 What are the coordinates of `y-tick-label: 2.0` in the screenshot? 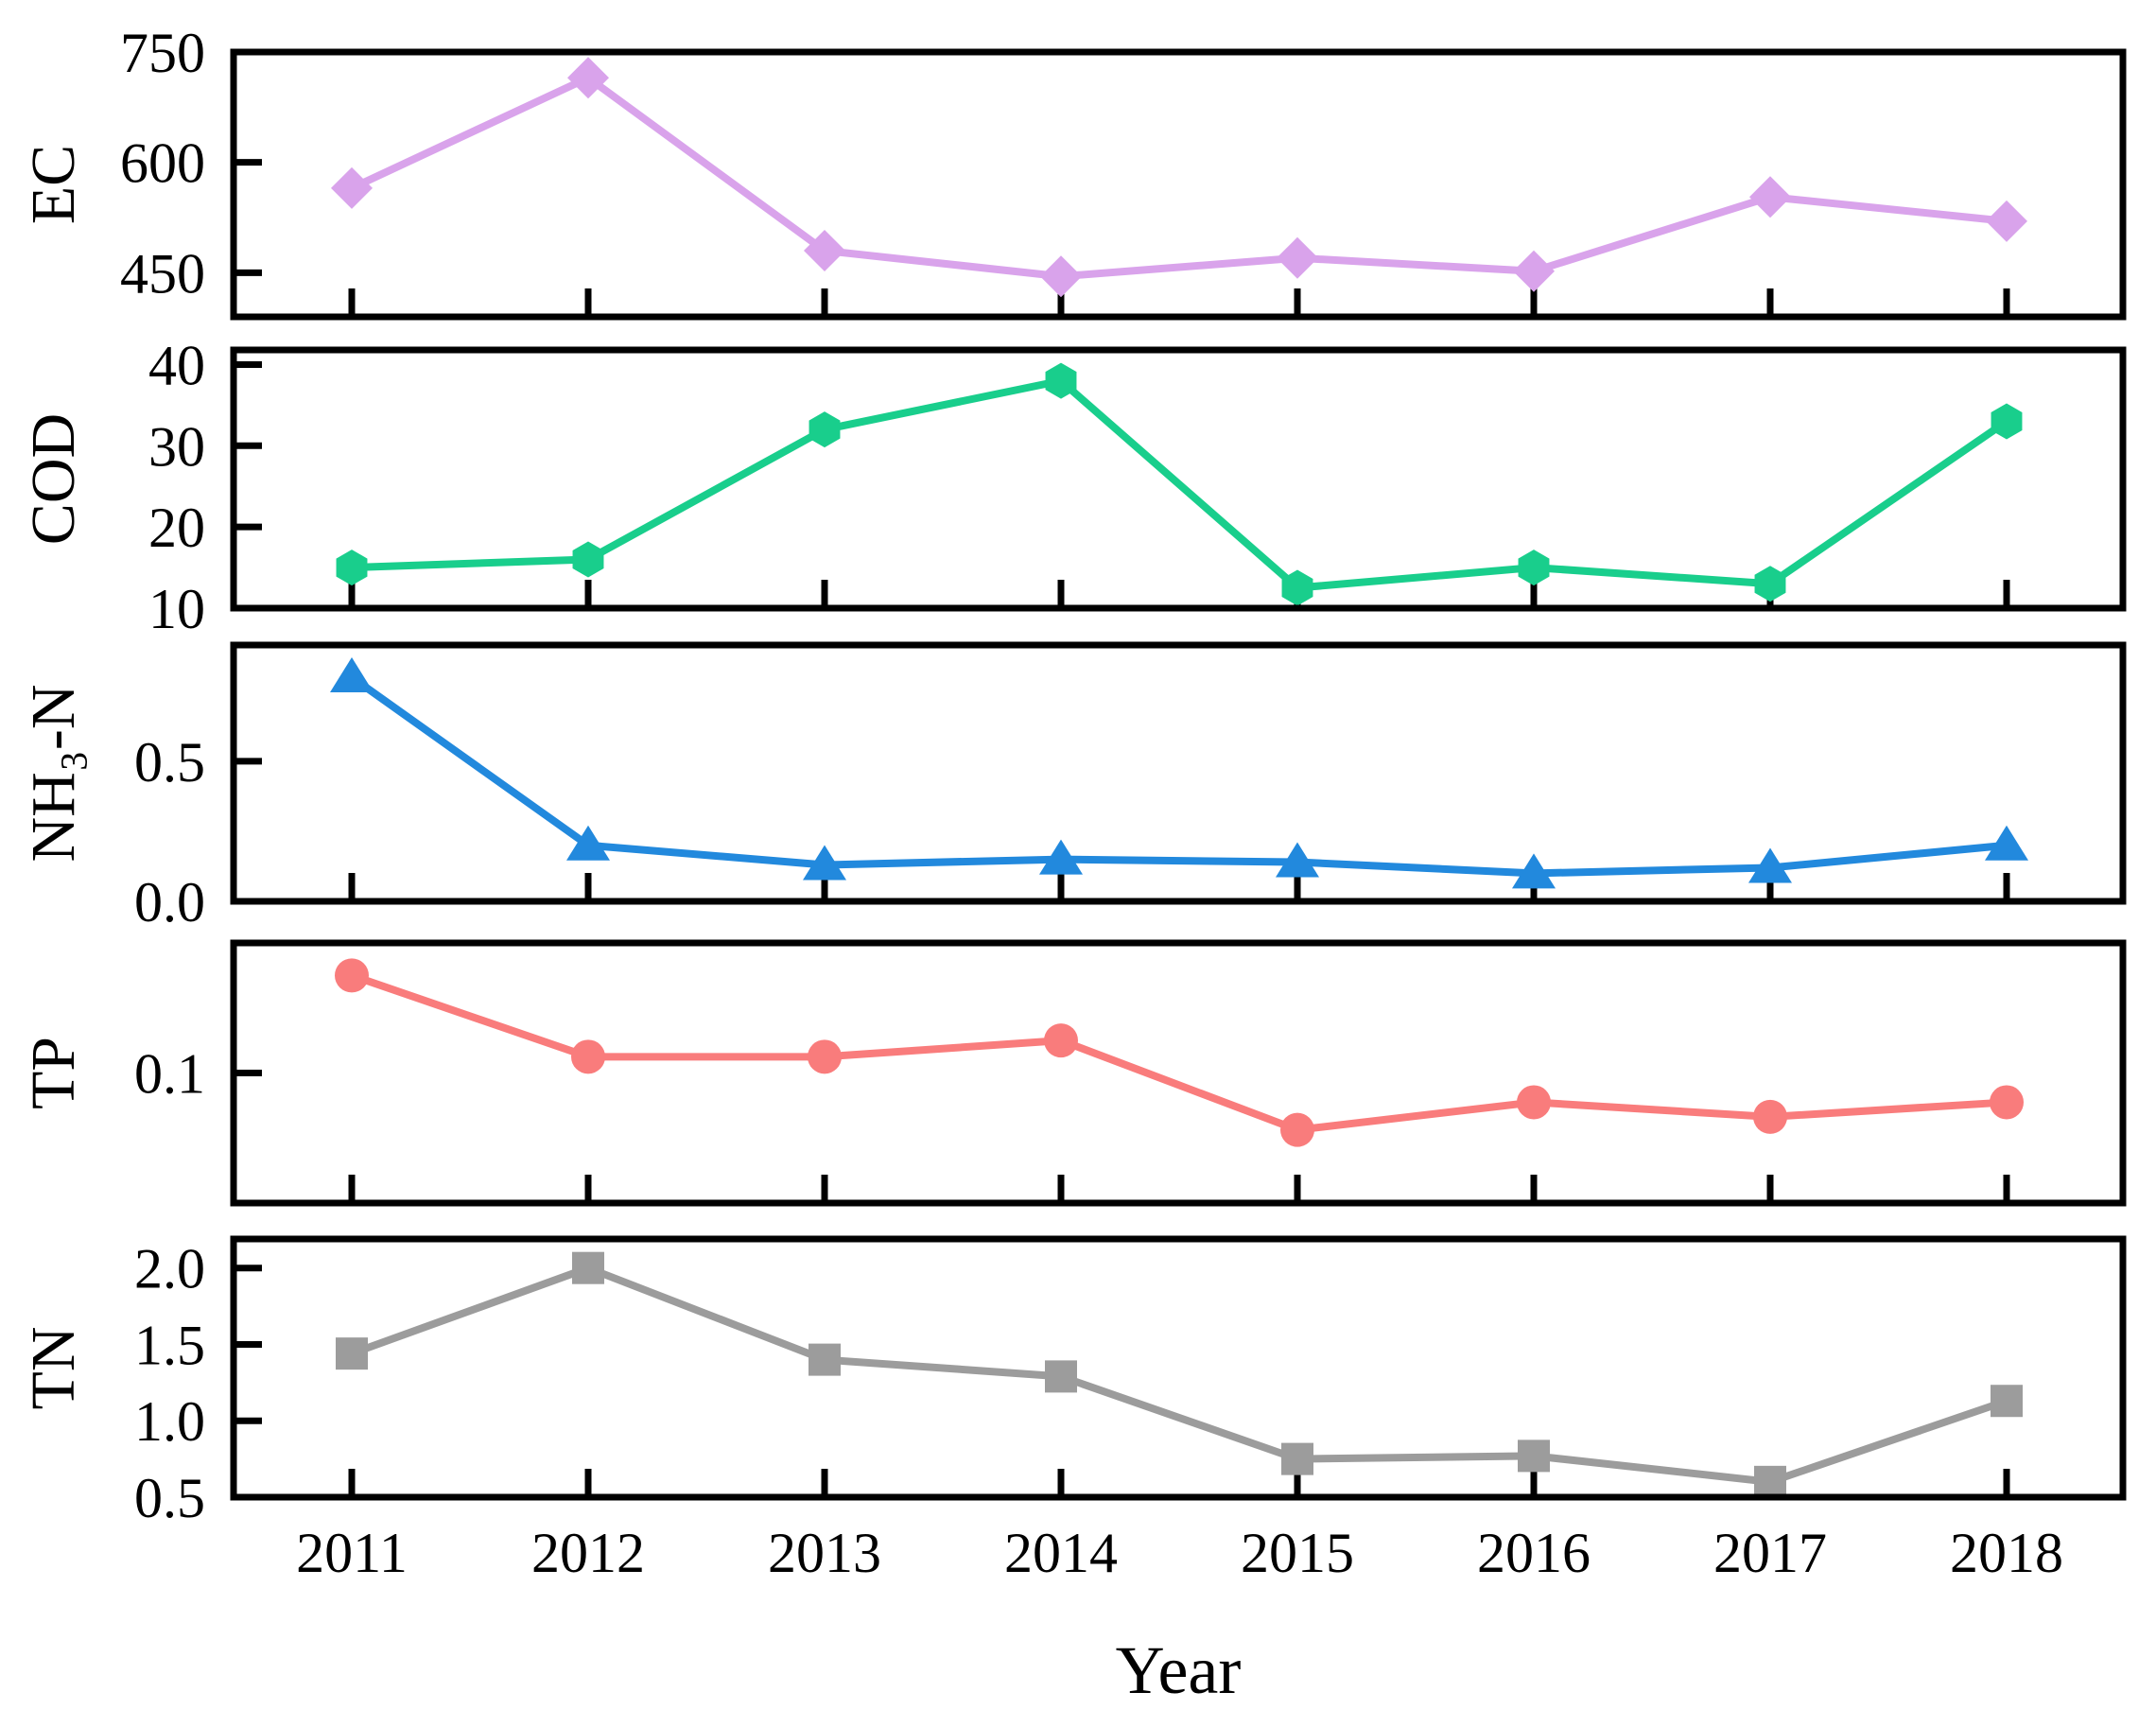 It's located at (169, 1269).